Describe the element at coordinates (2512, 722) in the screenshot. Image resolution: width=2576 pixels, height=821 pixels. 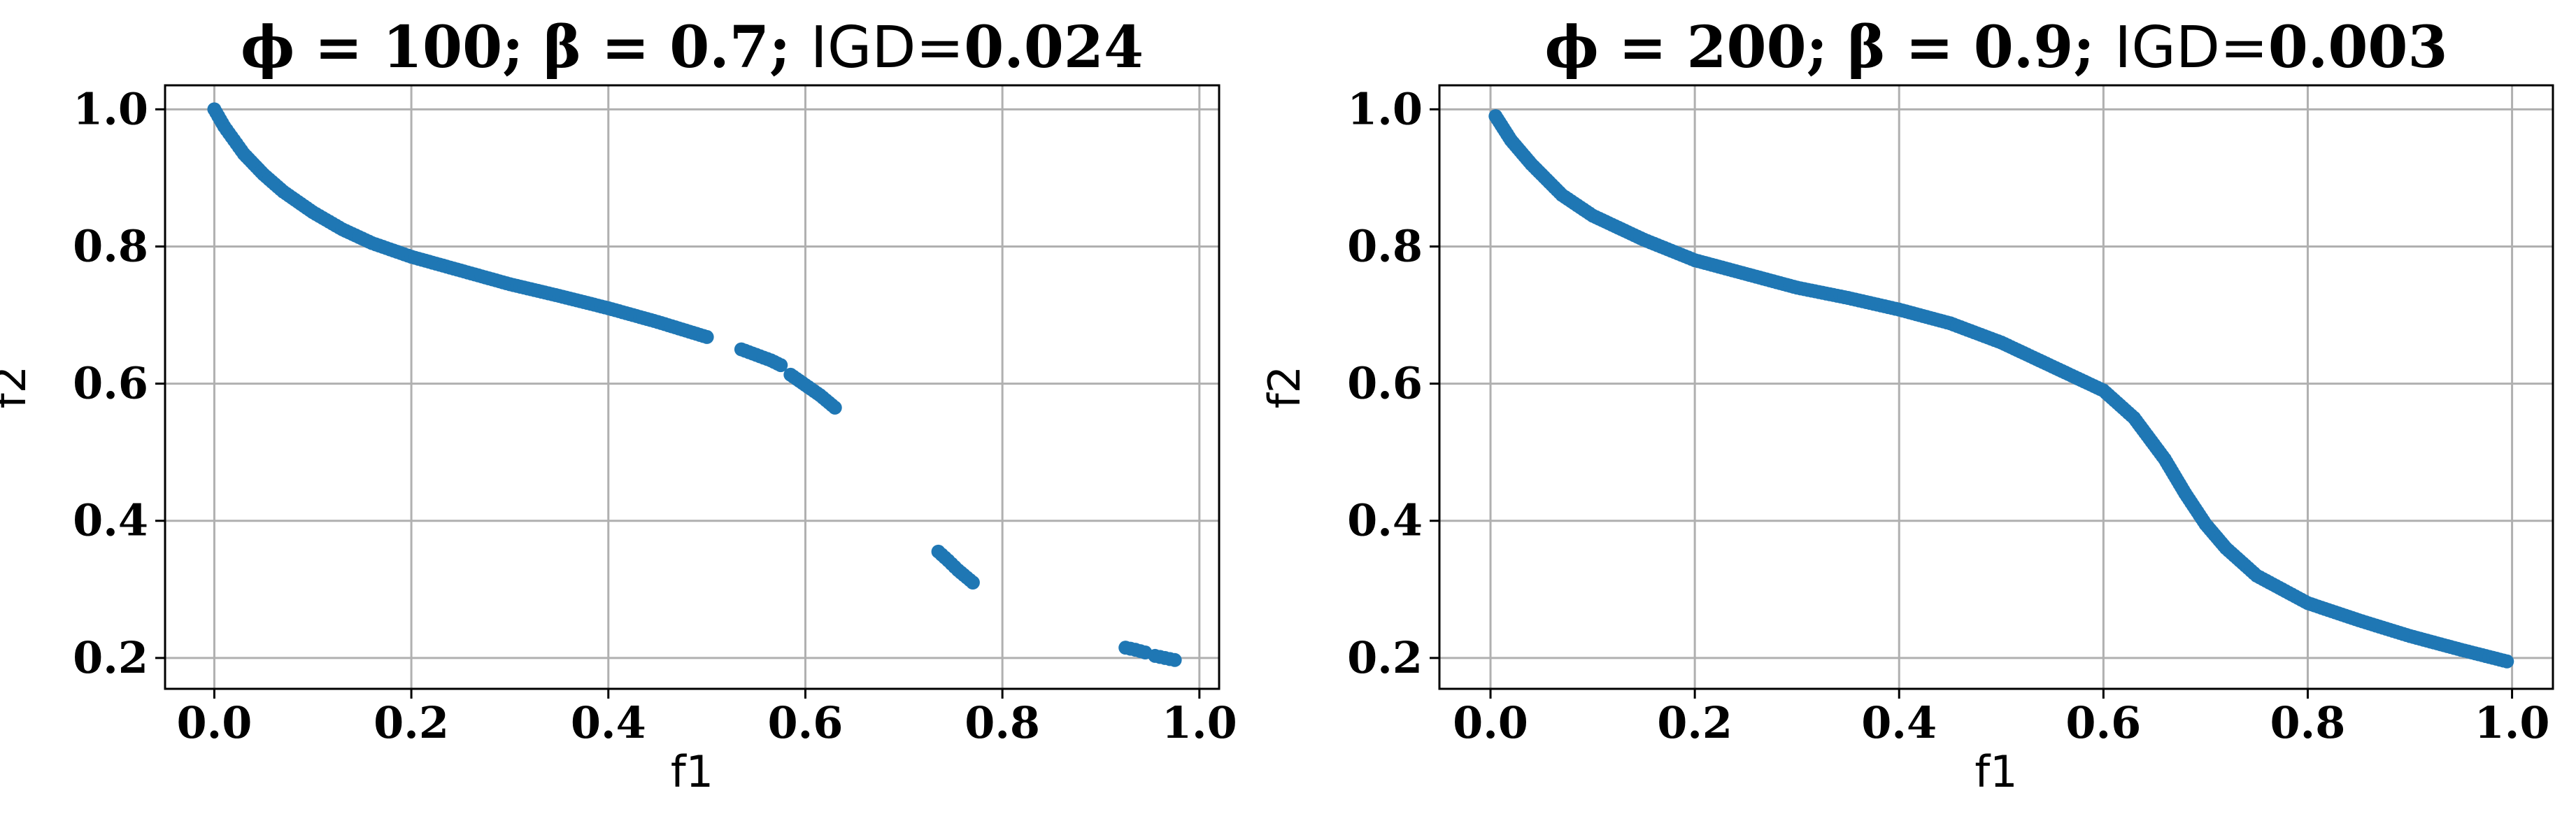
I see `right-x-tick-label: 1.0` at that location.